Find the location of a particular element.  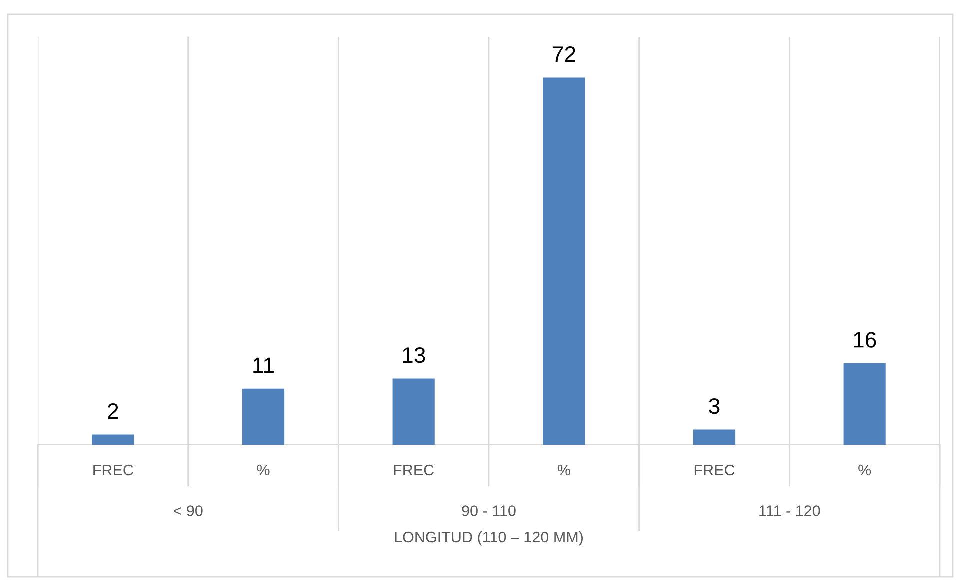

data-label: 16 is located at coordinates (865, 340).